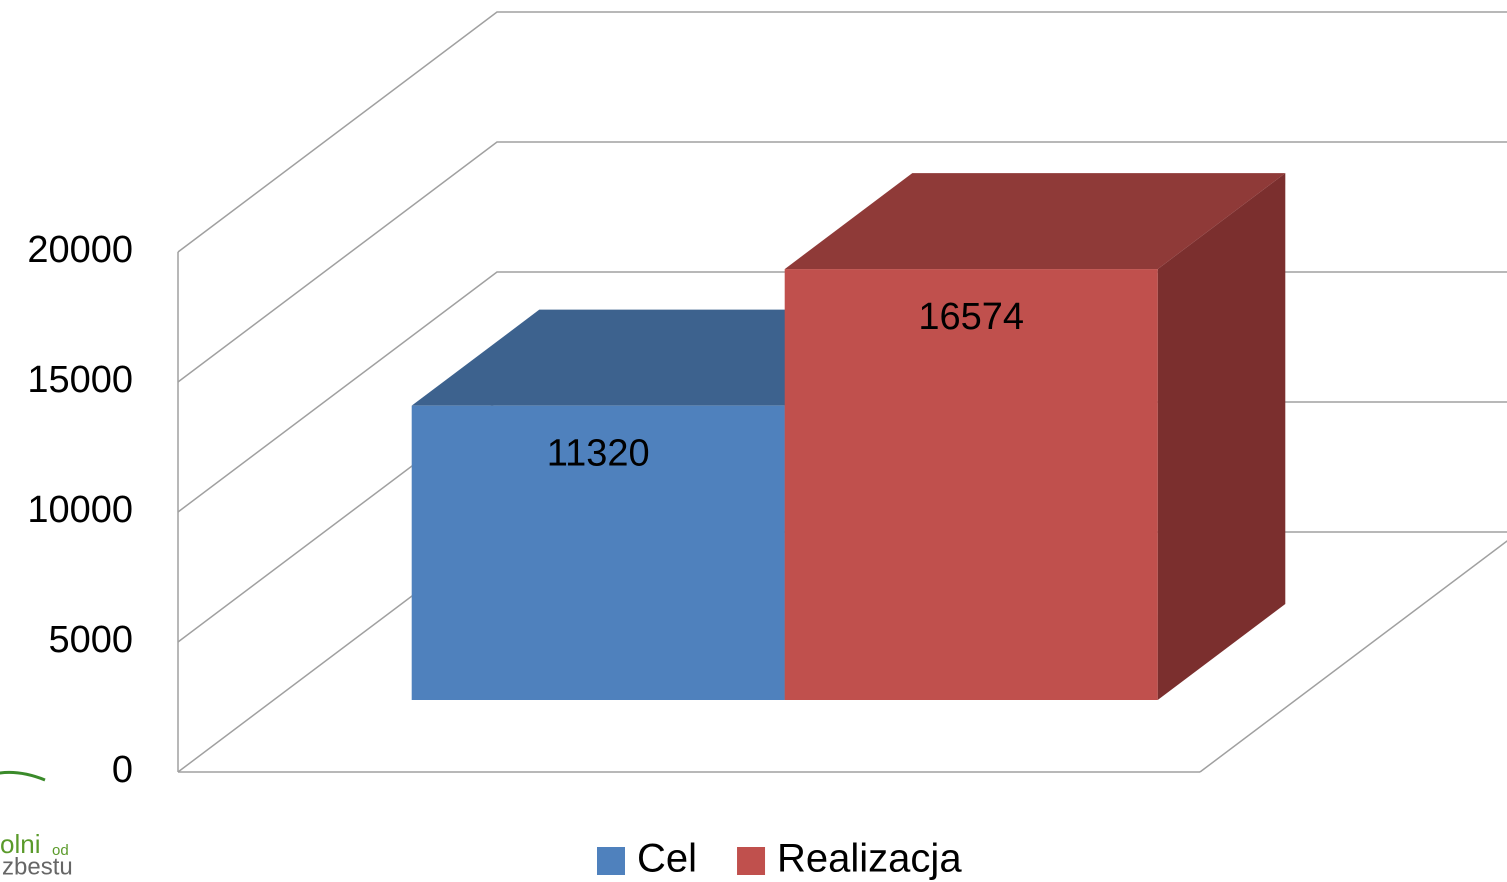  Describe the element at coordinates (37, 866) in the screenshot. I see `logo-text: zbestu` at that location.